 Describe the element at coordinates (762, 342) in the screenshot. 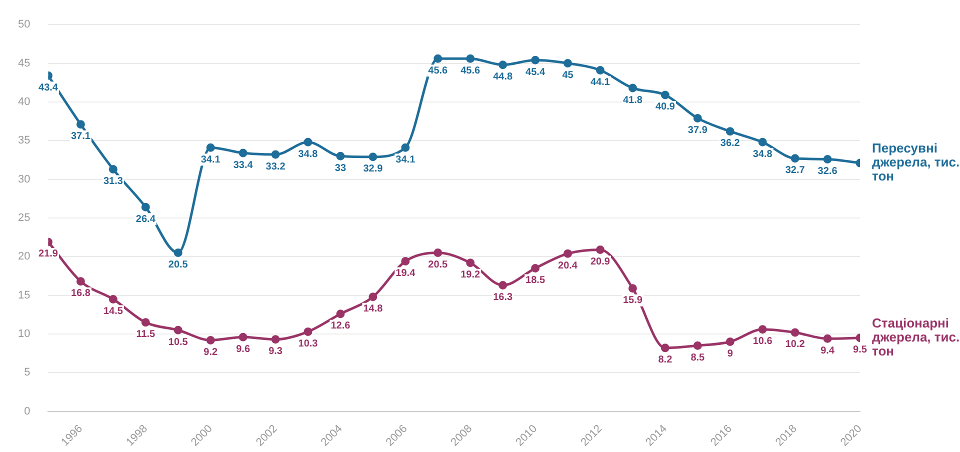

I see `data-label: 10.6` at that location.